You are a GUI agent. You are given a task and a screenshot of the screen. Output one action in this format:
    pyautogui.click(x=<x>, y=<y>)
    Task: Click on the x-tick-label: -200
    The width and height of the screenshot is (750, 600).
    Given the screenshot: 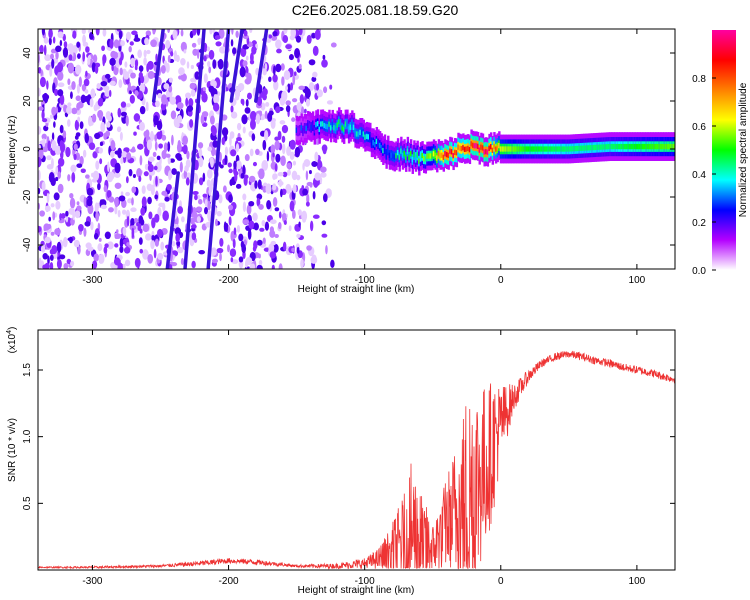 What is the action you would take?
    pyautogui.click(x=229, y=581)
    